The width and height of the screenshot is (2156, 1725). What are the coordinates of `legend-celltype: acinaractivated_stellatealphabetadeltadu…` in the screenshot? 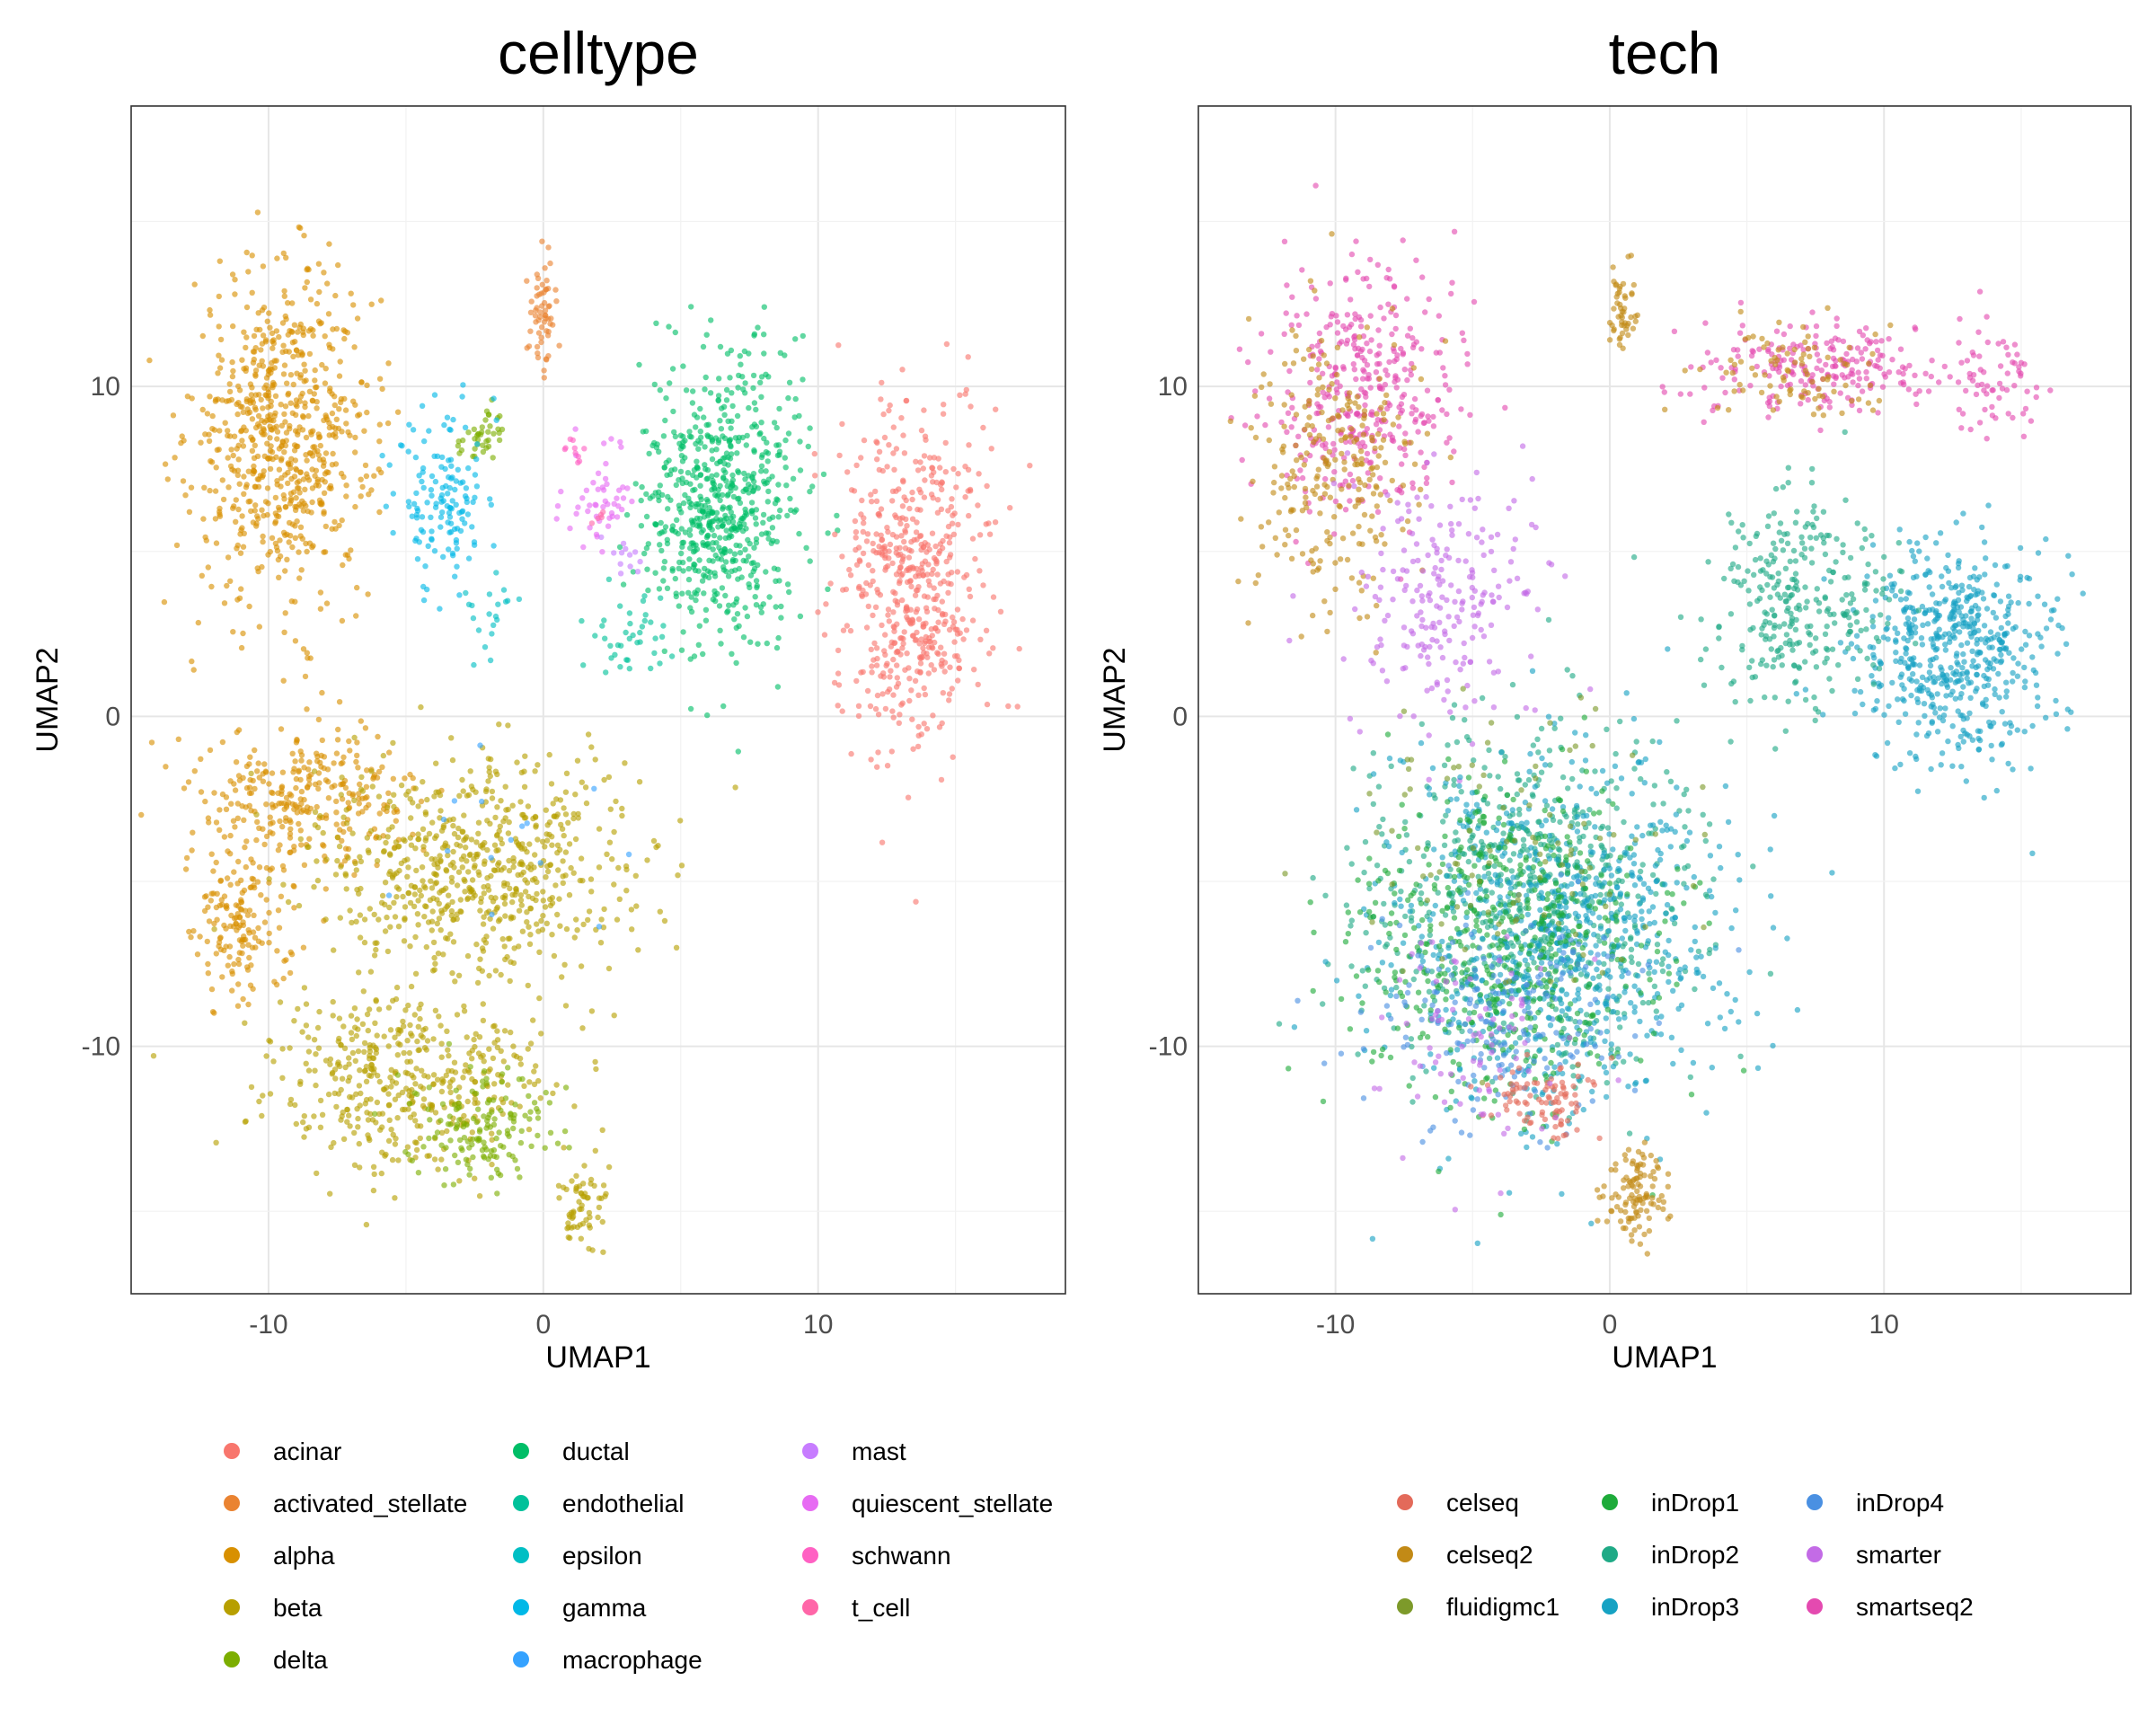 It's located at (639, 1556).